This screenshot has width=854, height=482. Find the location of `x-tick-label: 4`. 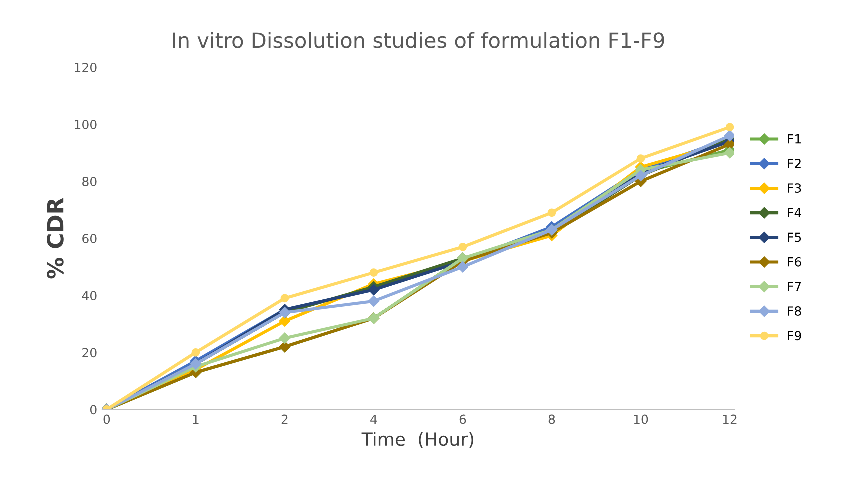

x-tick-label: 4 is located at coordinates (374, 419).